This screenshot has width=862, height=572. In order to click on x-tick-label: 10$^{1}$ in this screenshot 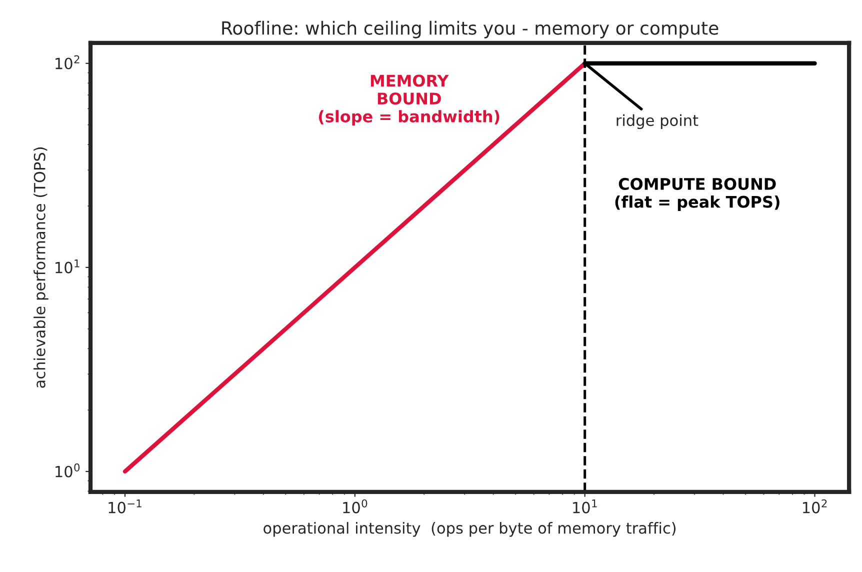, I will do `click(585, 507)`.